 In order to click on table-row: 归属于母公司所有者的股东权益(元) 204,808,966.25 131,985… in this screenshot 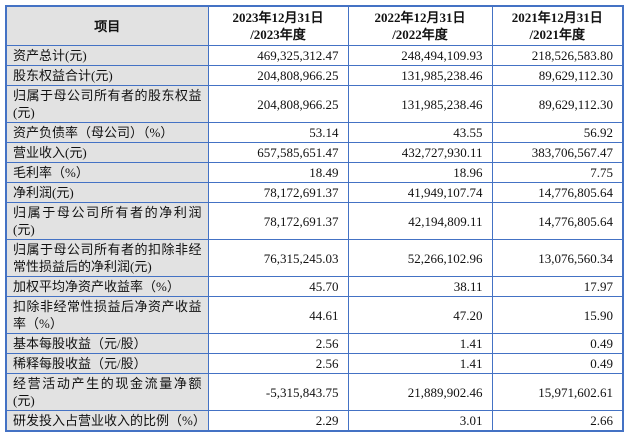, I will do `click(314, 104)`.